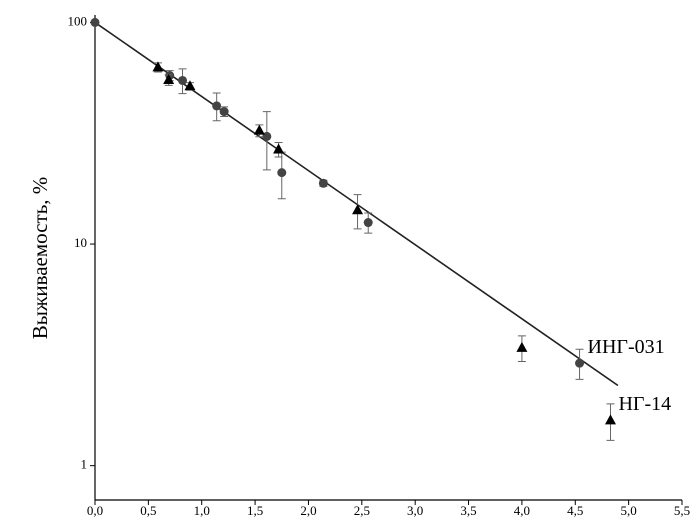 The image size is (696, 519). What do you see at coordinates (575, 510) in the screenshot?
I see `x-tick-label: 4,5` at bounding box center [575, 510].